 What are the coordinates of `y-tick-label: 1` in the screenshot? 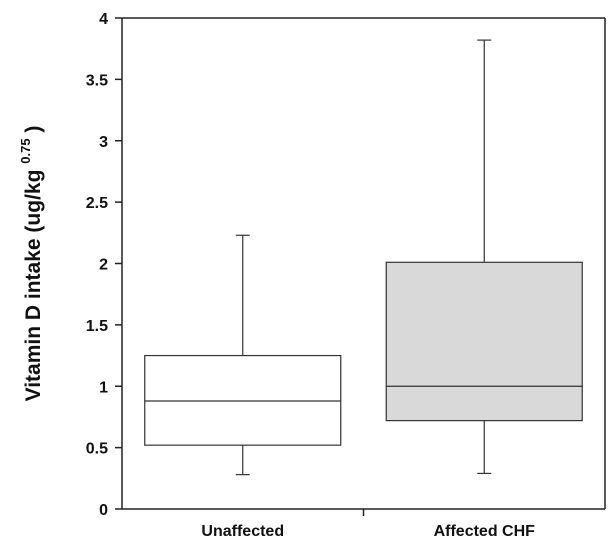 It's located at (103, 387).